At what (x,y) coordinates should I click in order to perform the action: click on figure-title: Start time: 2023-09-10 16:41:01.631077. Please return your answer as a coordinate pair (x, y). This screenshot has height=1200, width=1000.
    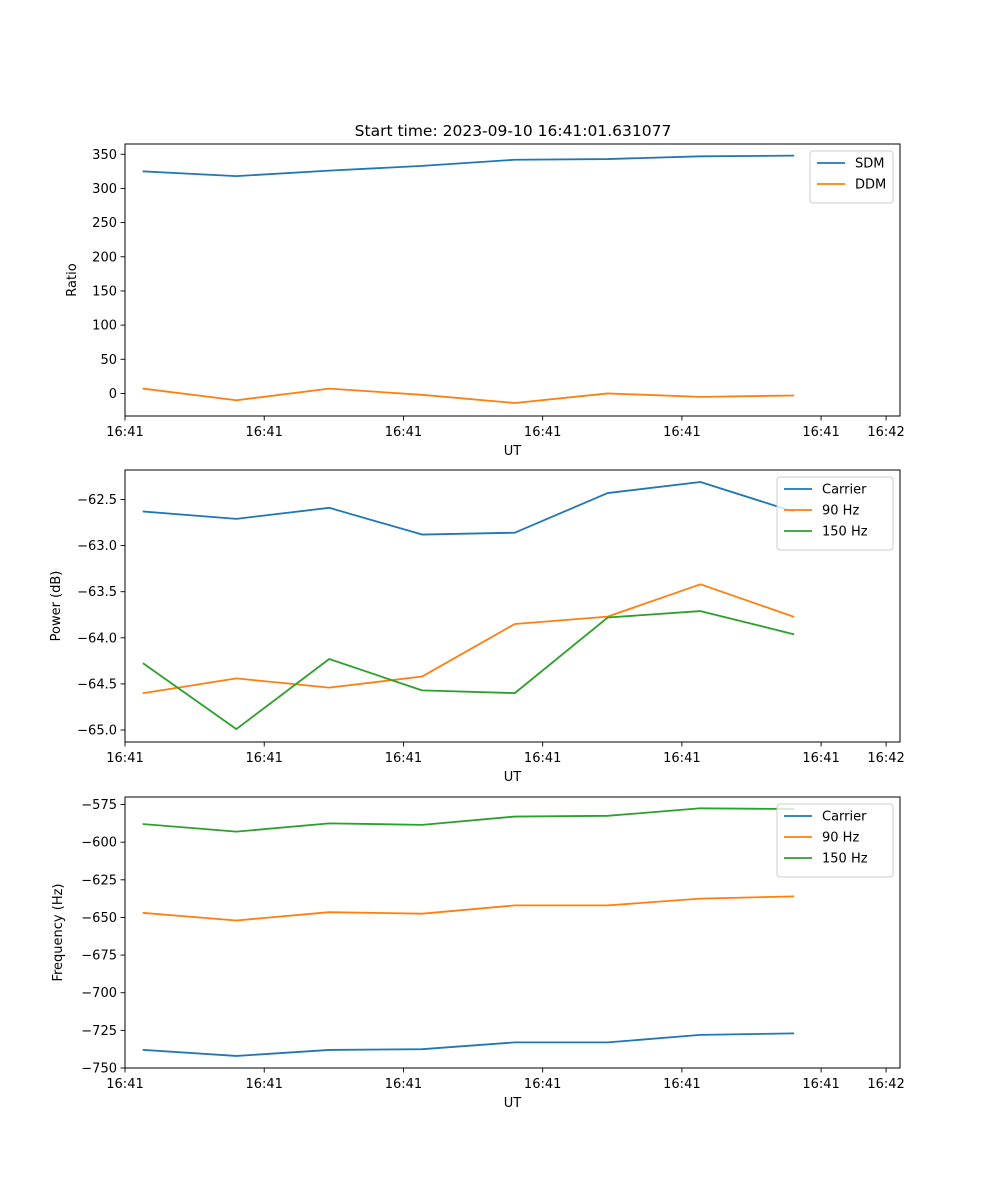
    Looking at the image, I should click on (513, 131).